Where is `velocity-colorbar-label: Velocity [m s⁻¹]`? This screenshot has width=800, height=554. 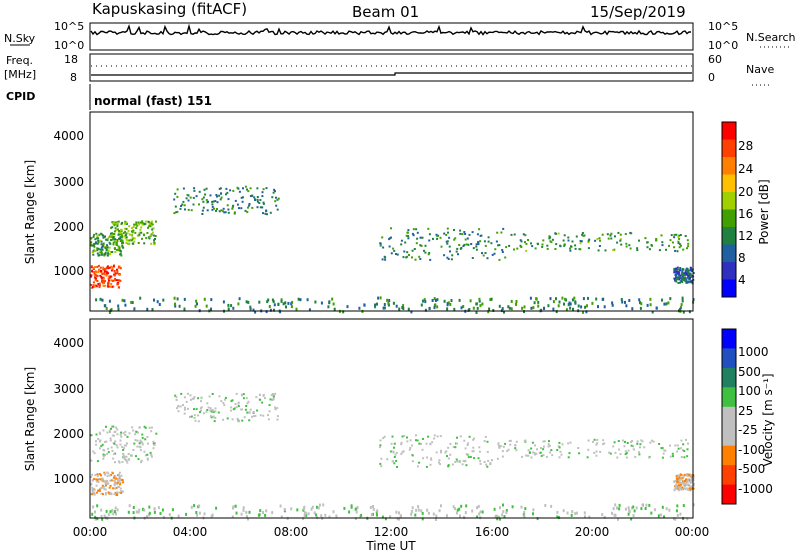 velocity-colorbar-label: Velocity [m s⁻¹] is located at coordinates (768, 419).